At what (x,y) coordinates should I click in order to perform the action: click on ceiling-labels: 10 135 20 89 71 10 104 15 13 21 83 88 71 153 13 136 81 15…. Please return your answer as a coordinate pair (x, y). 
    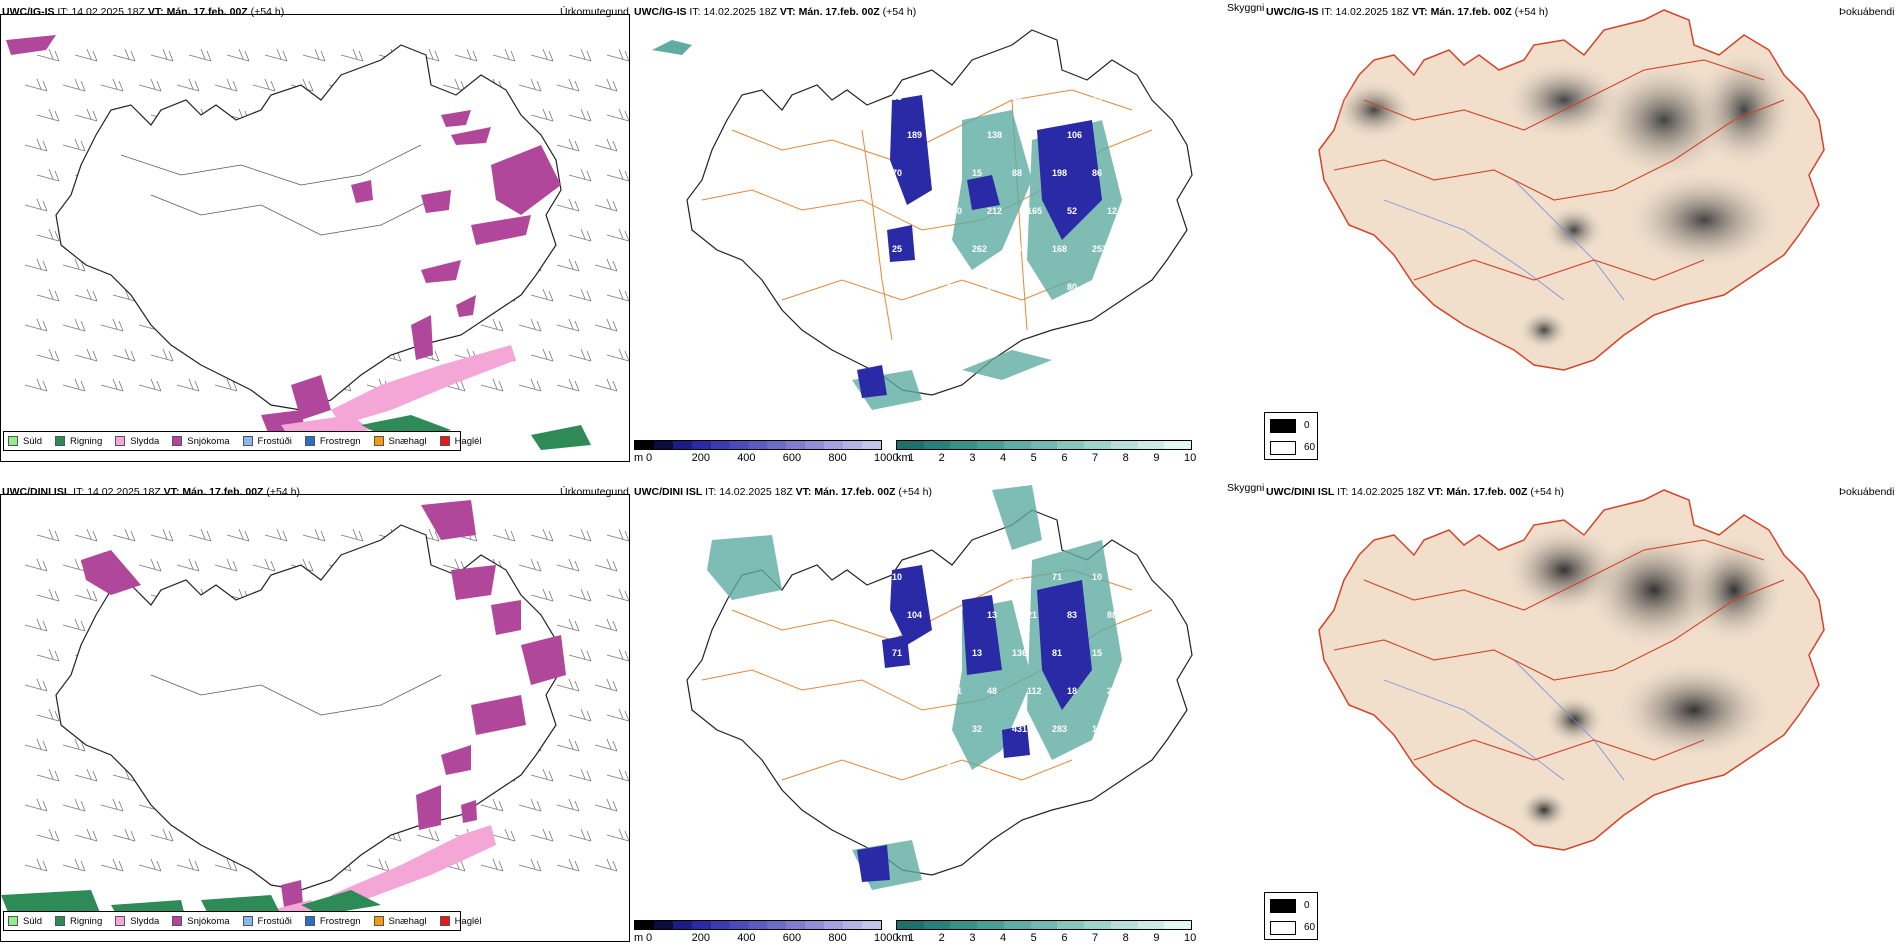
    Looking at the image, I should click on (1007, 691).